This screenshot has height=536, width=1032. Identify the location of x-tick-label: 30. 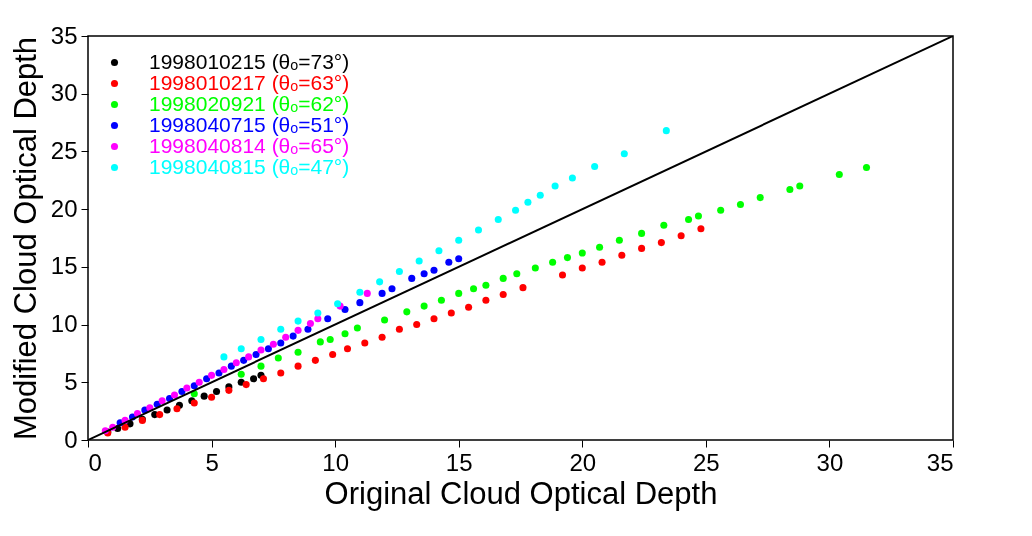
(830, 462).